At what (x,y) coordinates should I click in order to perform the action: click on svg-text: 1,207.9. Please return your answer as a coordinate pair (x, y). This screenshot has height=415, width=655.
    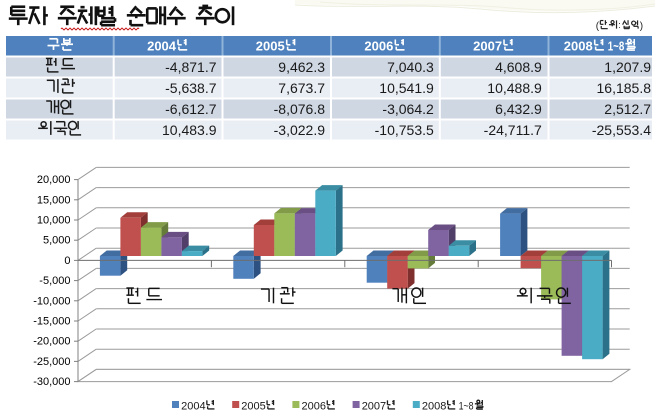
    Looking at the image, I should click on (627, 67).